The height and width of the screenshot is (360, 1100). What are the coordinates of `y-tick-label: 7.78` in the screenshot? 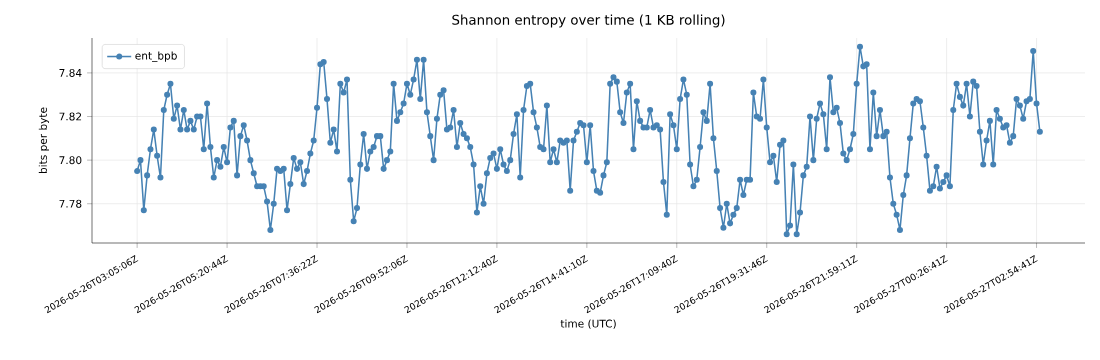 It's located at (70, 203).